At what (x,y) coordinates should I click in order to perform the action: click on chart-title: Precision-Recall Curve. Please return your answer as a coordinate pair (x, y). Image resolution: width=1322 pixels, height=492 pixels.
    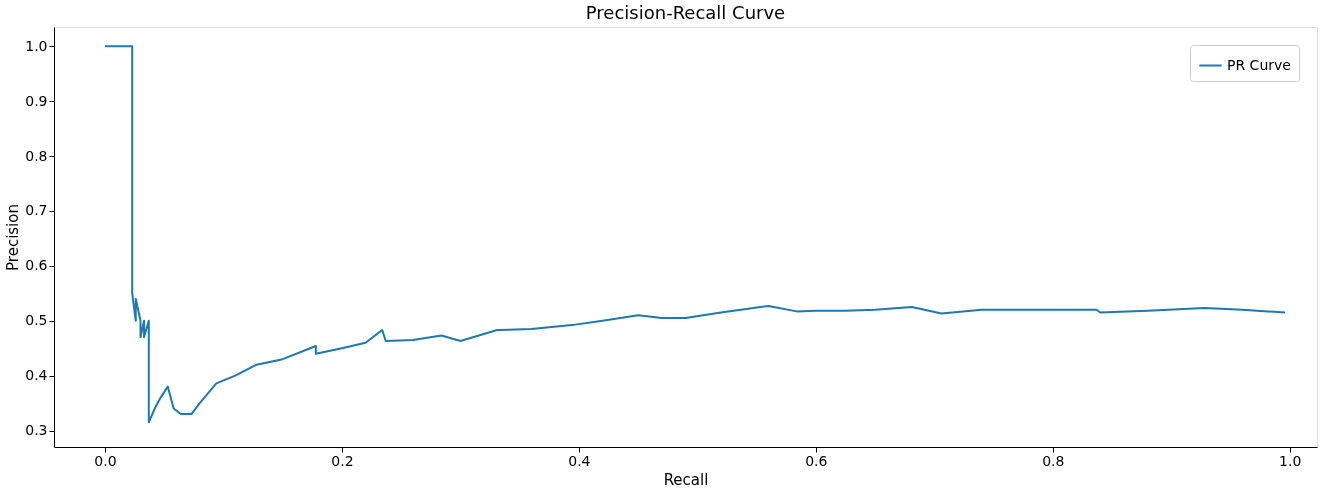
    Looking at the image, I should click on (685, 12).